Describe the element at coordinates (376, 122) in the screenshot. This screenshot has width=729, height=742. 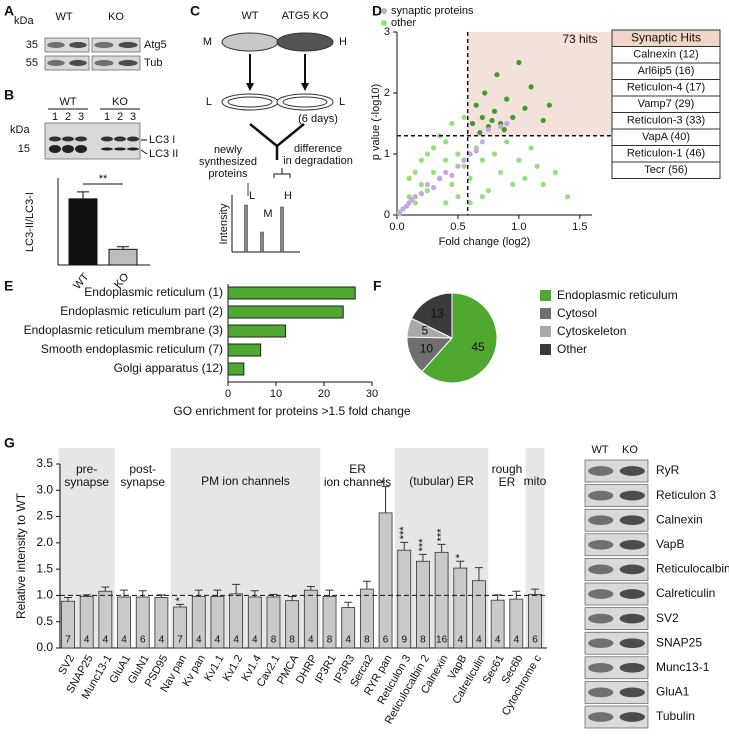
I see `y-axis-label: p value (-log10)` at that location.